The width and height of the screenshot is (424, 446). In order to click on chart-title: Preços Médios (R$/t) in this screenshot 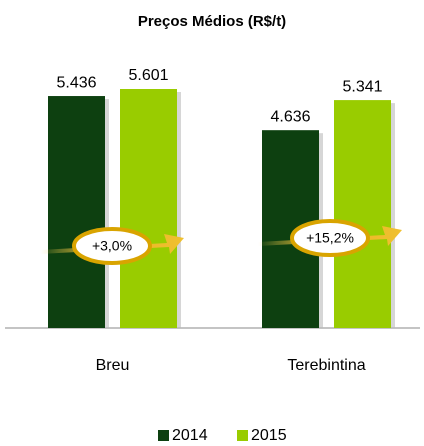, I will do `click(212, 21)`.